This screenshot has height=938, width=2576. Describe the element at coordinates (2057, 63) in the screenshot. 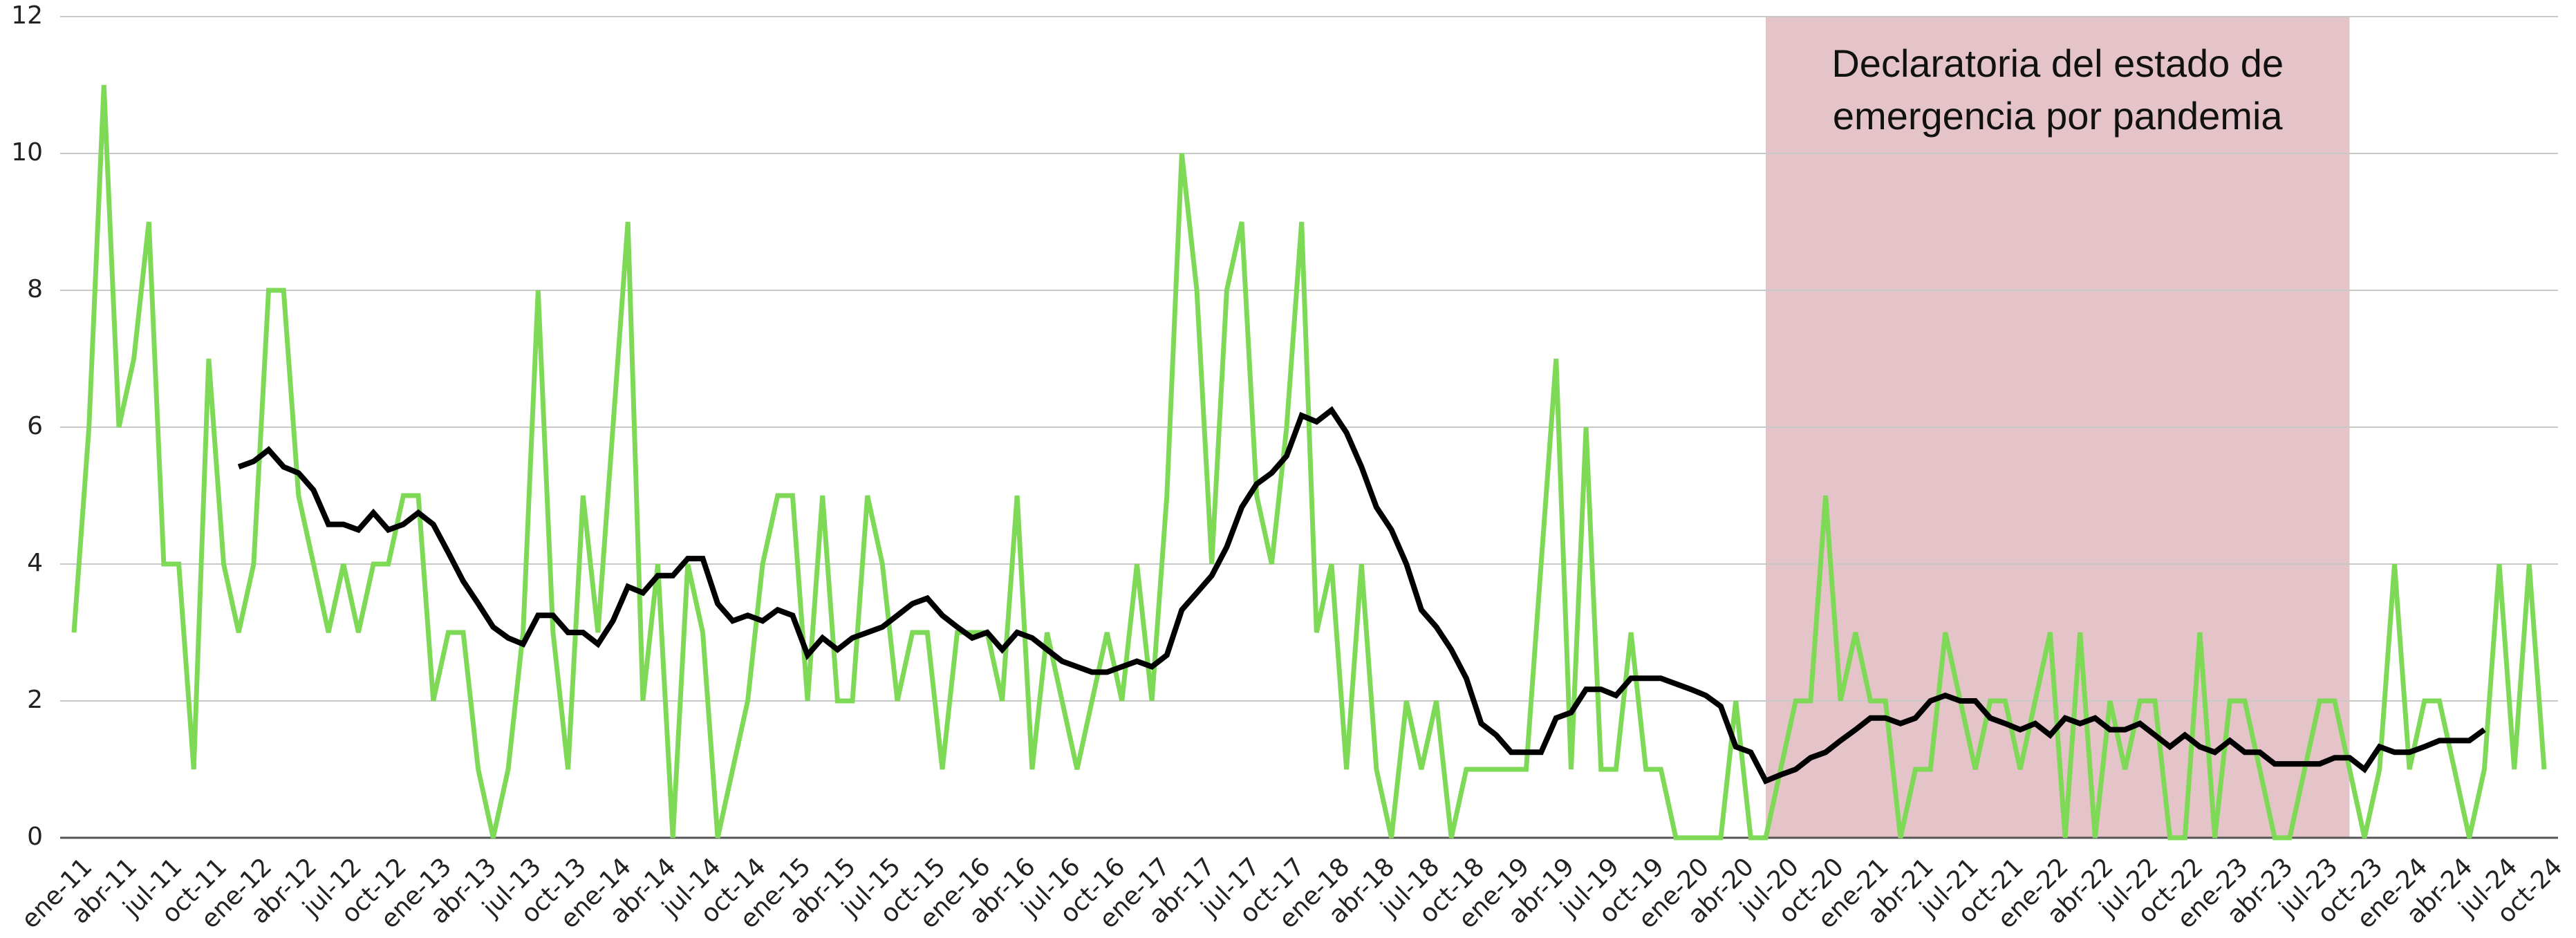

I see `annotation: Declaratoria del estado de` at that location.